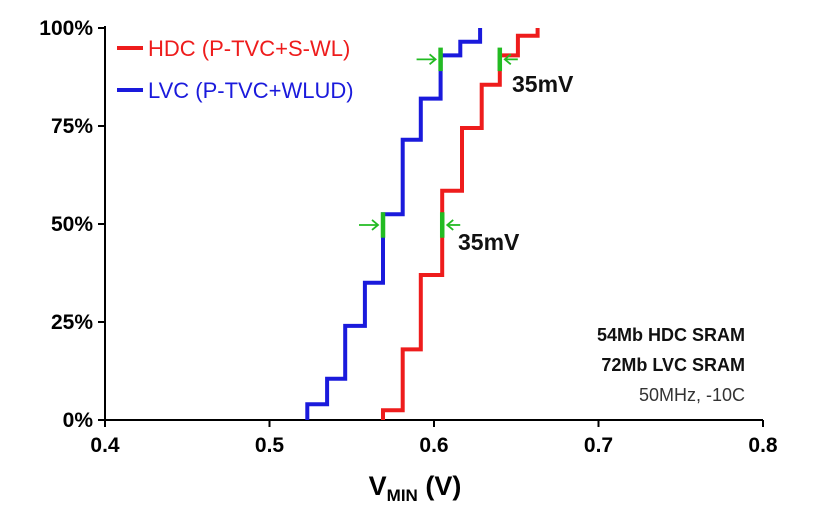  What do you see at coordinates (433, 445) in the screenshot?
I see `x-tick-label: 0.6` at bounding box center [433, 445].